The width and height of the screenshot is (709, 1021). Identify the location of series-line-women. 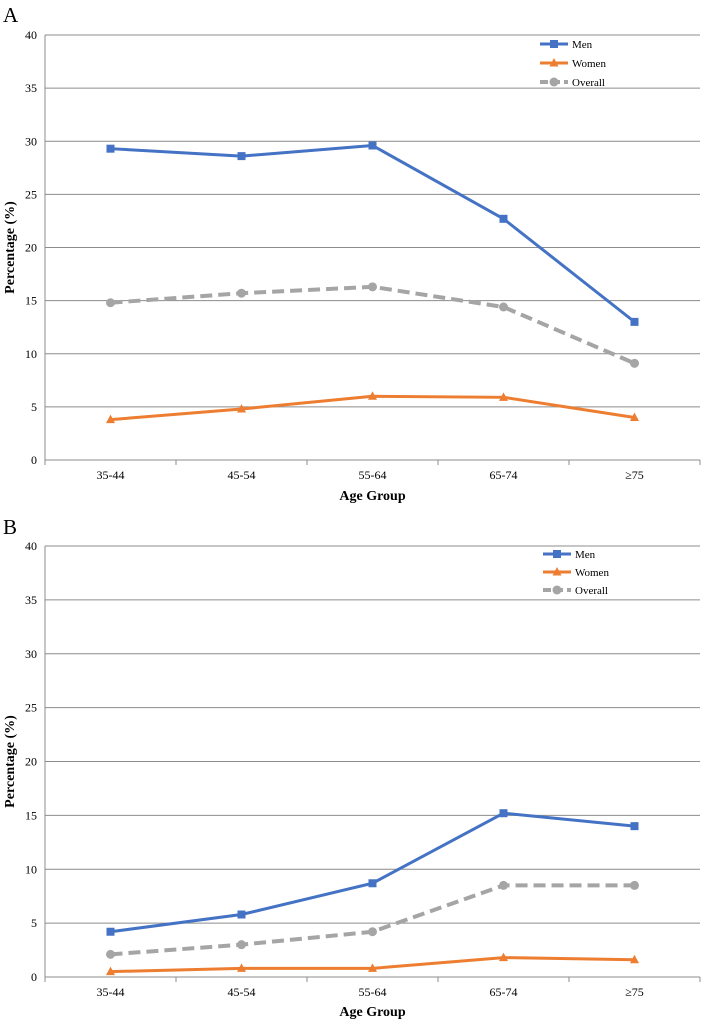
(372, 408).